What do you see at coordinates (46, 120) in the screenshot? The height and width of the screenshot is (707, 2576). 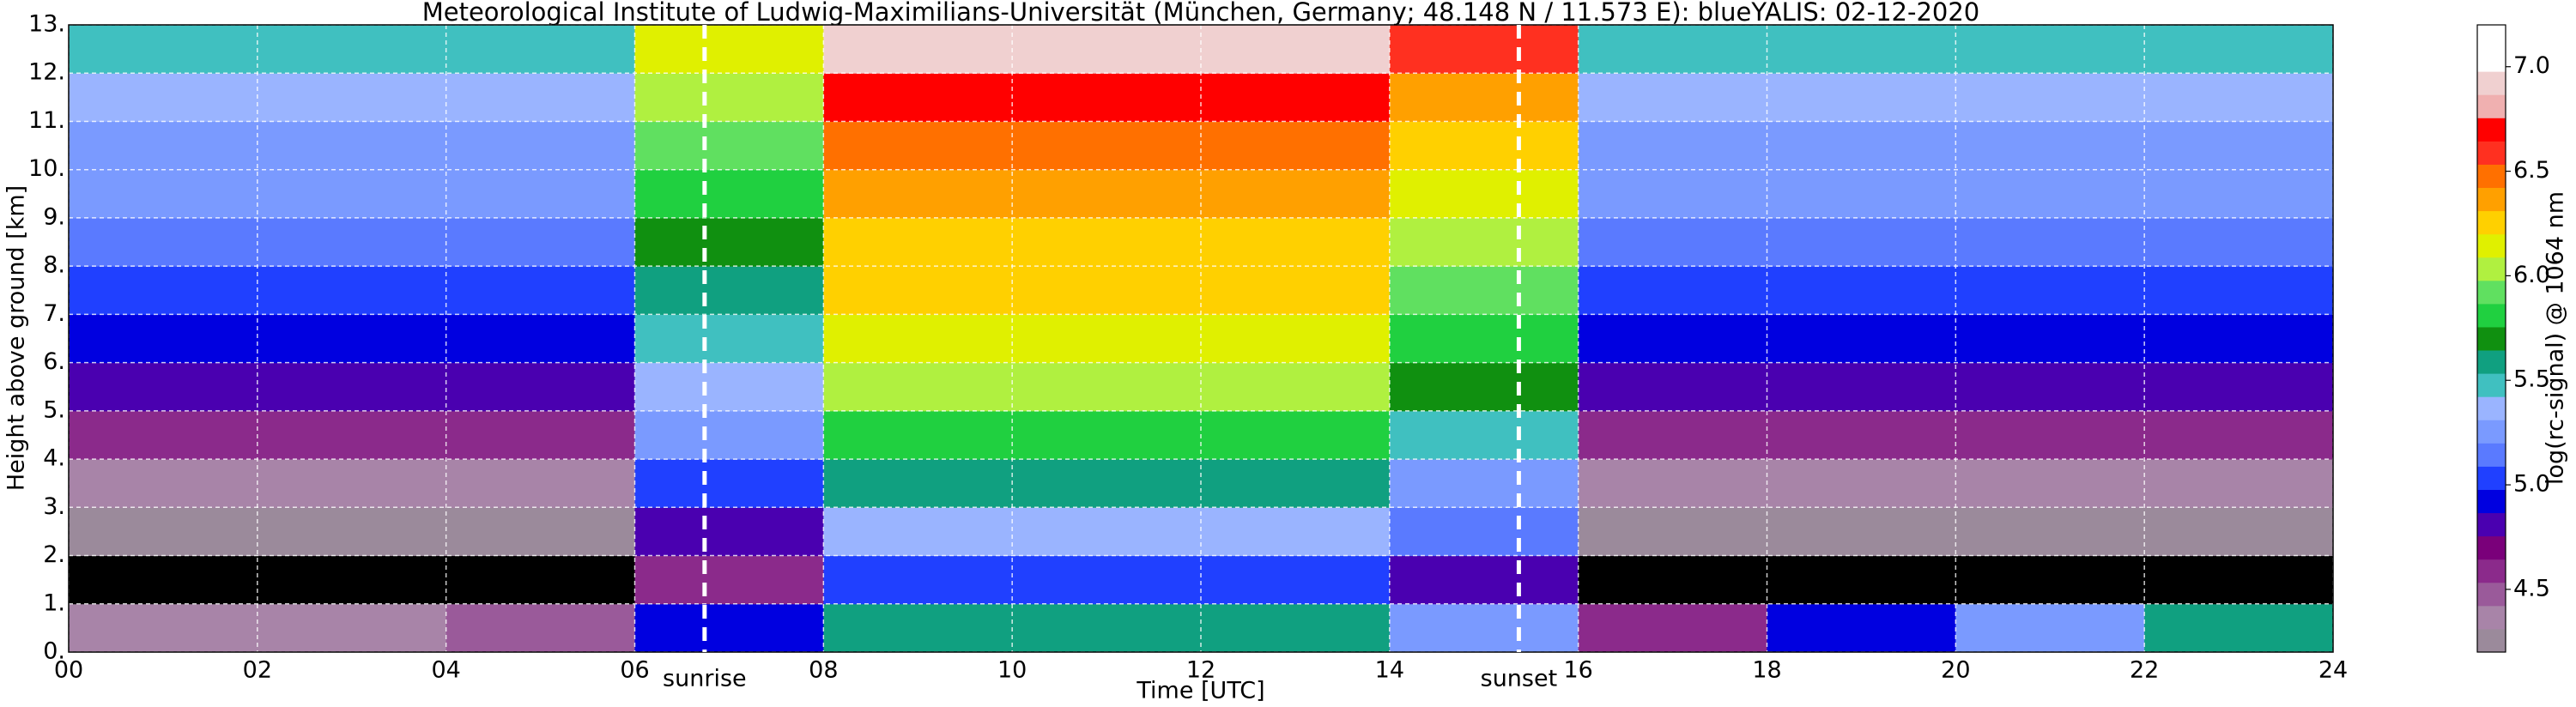 I see `y-tick-label: 11.` at bounding box center [46, 120].